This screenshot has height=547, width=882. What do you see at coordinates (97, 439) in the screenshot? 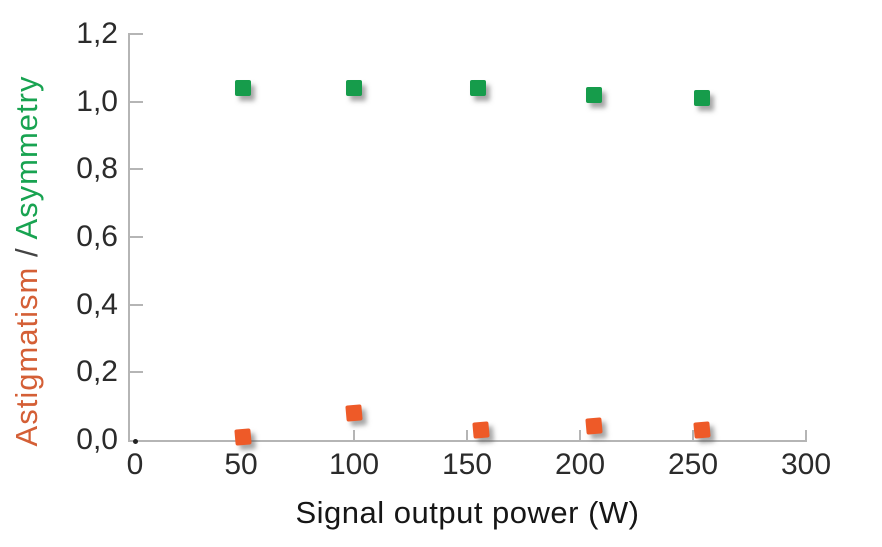
I see `y-tick-label: 0,0` at bounding box center [97, 439].